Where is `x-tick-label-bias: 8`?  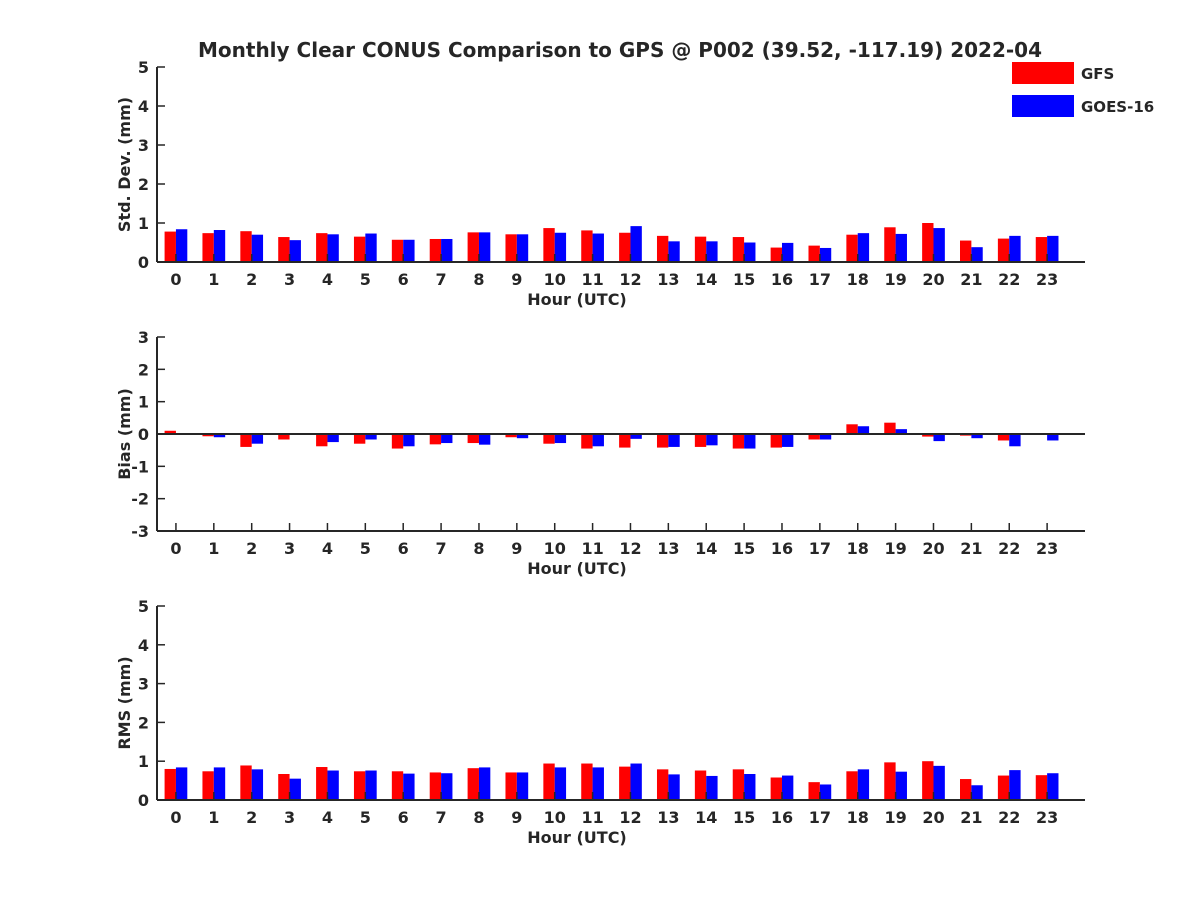 x-tick-label-bias: 8 is located at coordinates (478, 548).